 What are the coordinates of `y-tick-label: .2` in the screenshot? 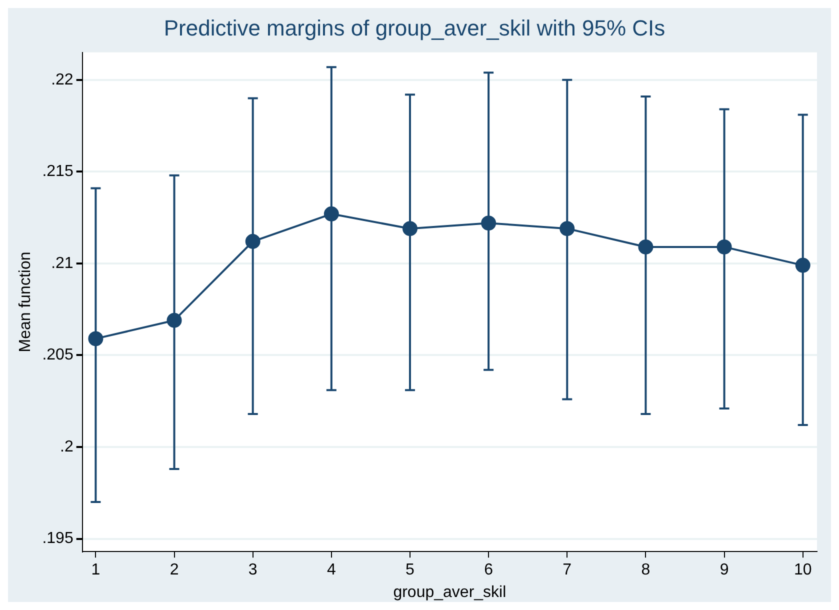 It's located at (67, 447).